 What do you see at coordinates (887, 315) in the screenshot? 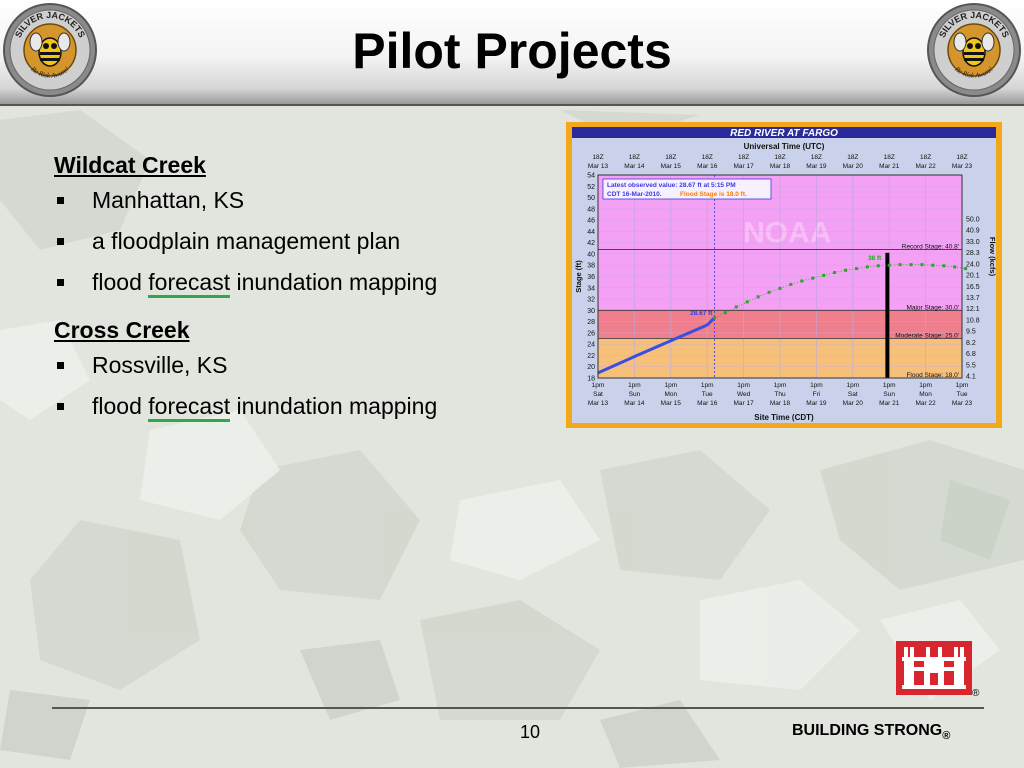
I see `forecast-crest-bar` at bounding box center [887, 315].